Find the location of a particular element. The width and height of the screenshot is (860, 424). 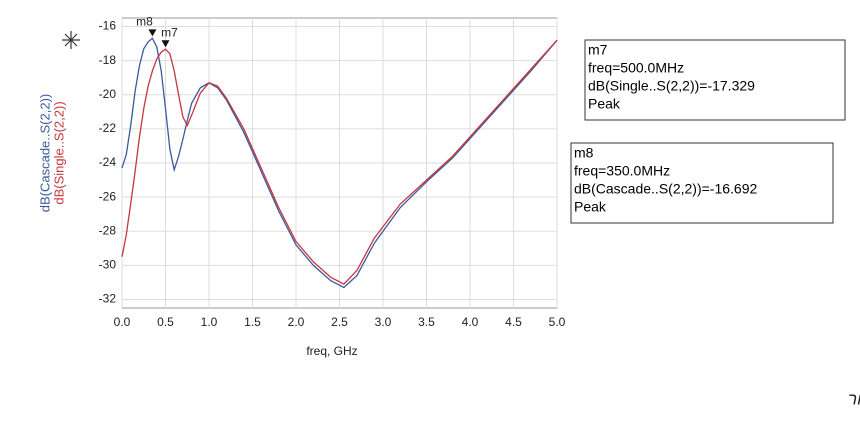

x-tick-label: 3.5 is located at coordinates (426, 322).